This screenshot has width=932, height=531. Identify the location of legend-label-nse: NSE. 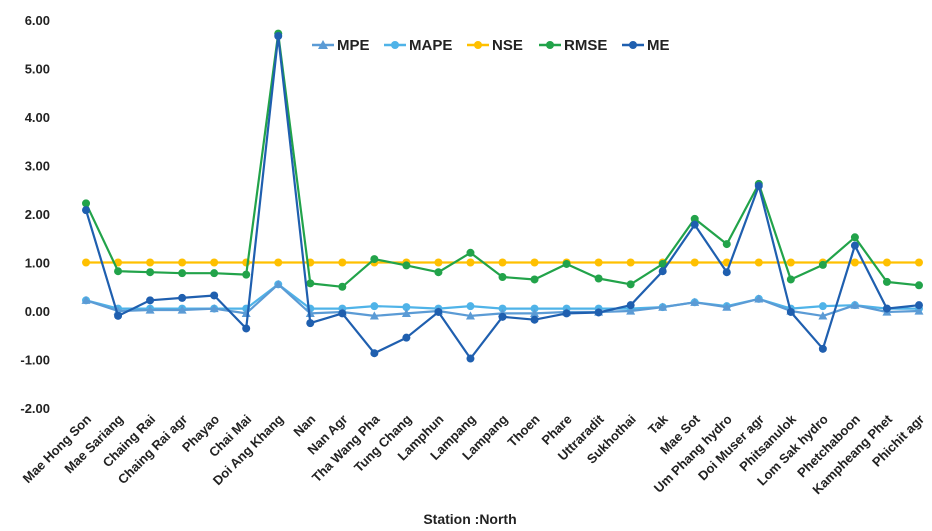
(507, 45).